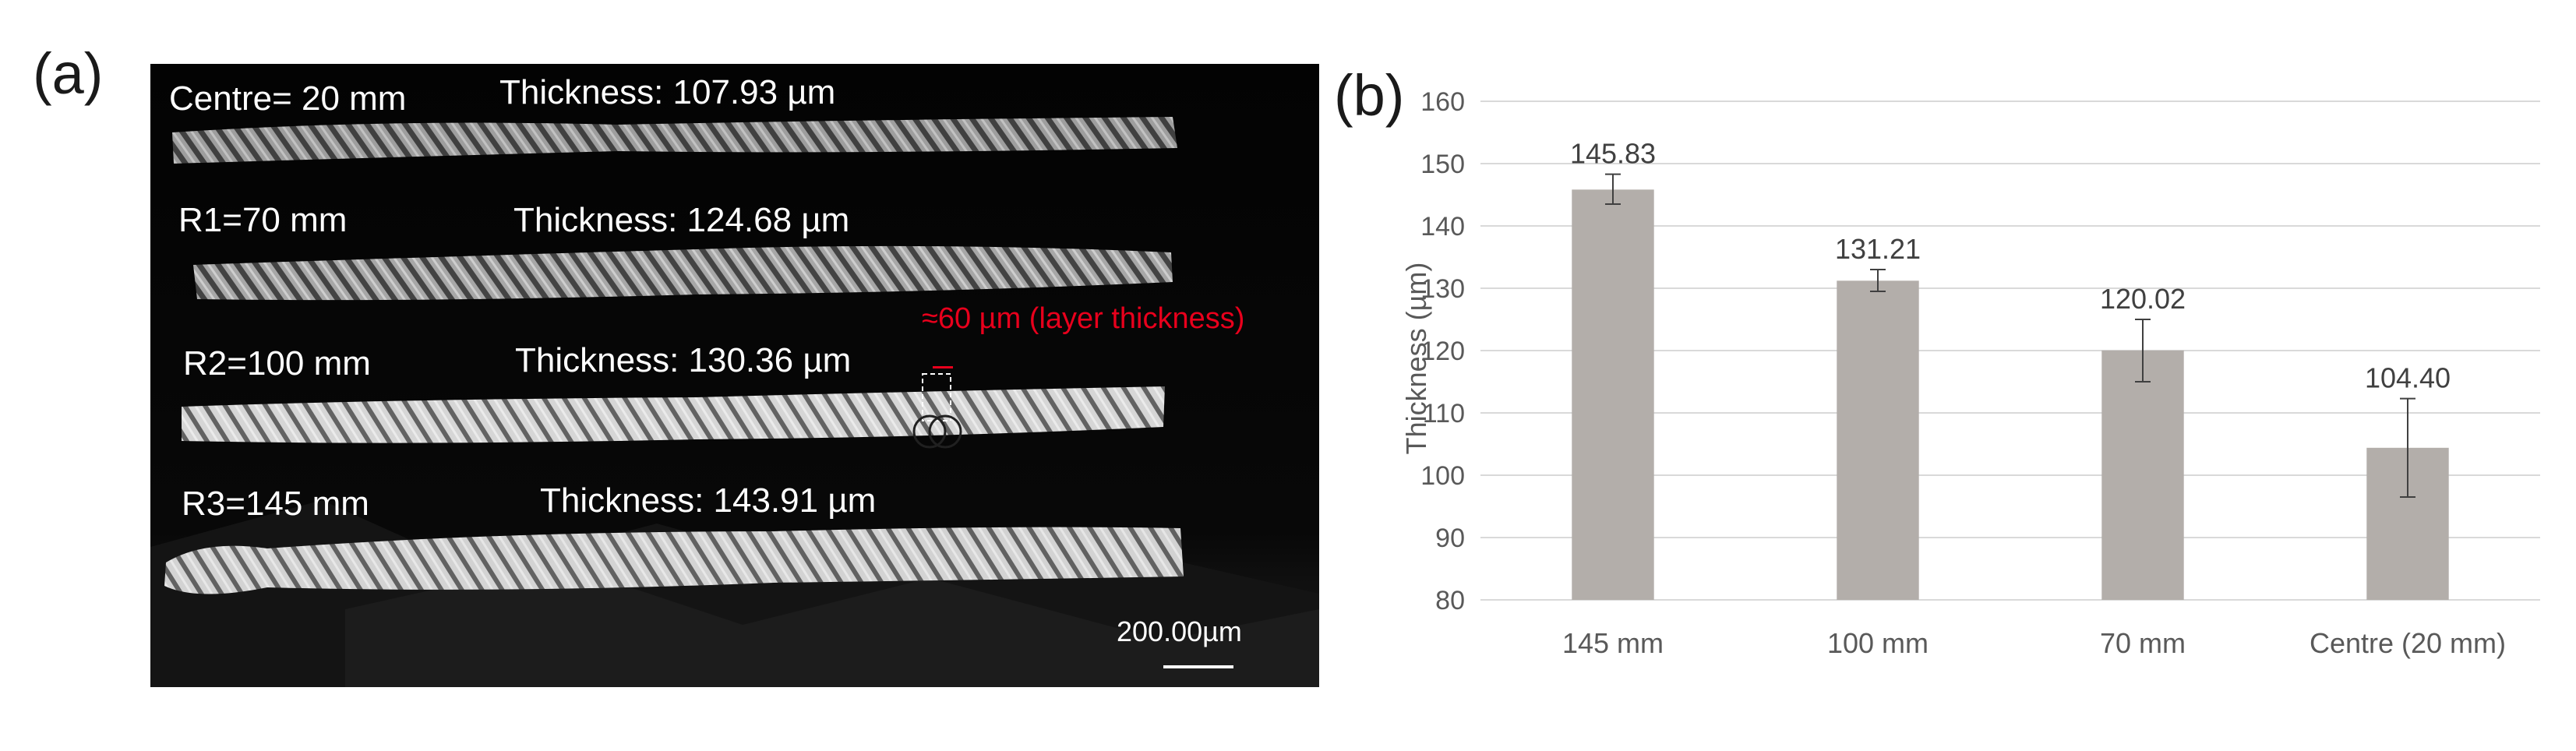 The width and height of the screenshot is (2576, 751). Describe the element at coordinates (681, 220) in the screenshot. I see `strip-thickness-label: Thickness: 124.68 µm` at that location.